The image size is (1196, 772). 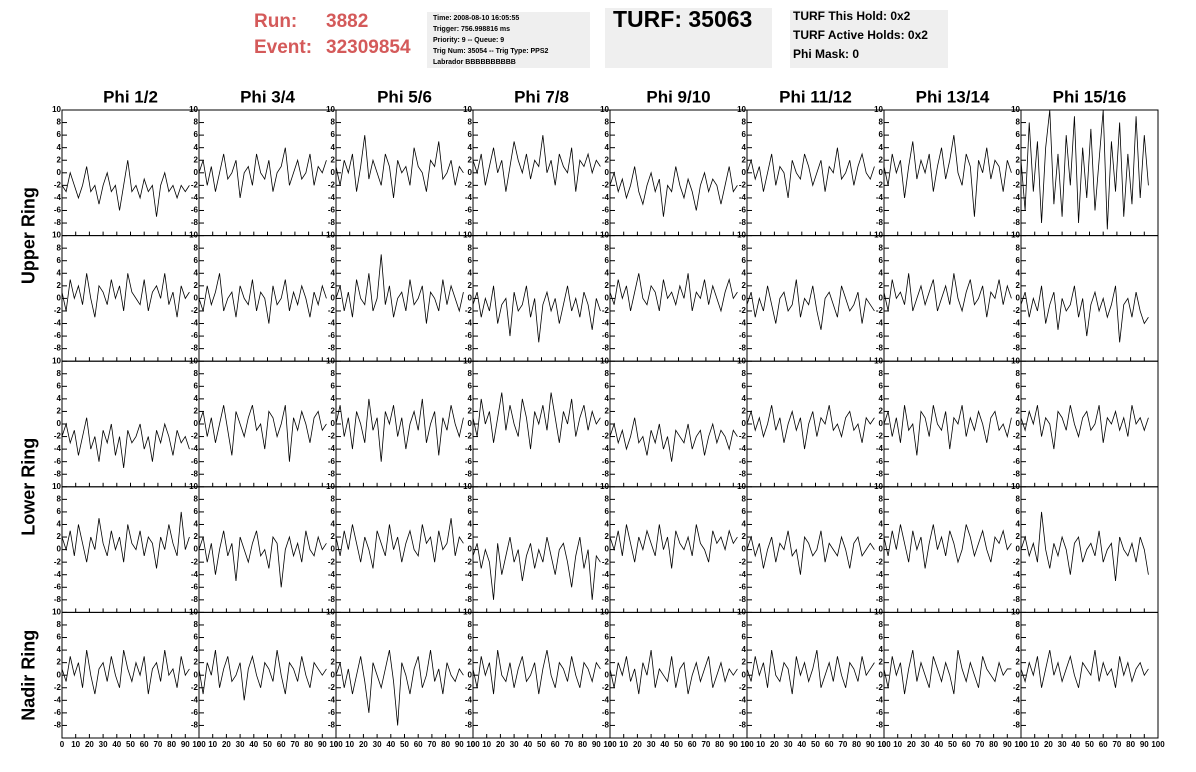 I want to click on x-tick-label: 20, so click(x=226, y=744).